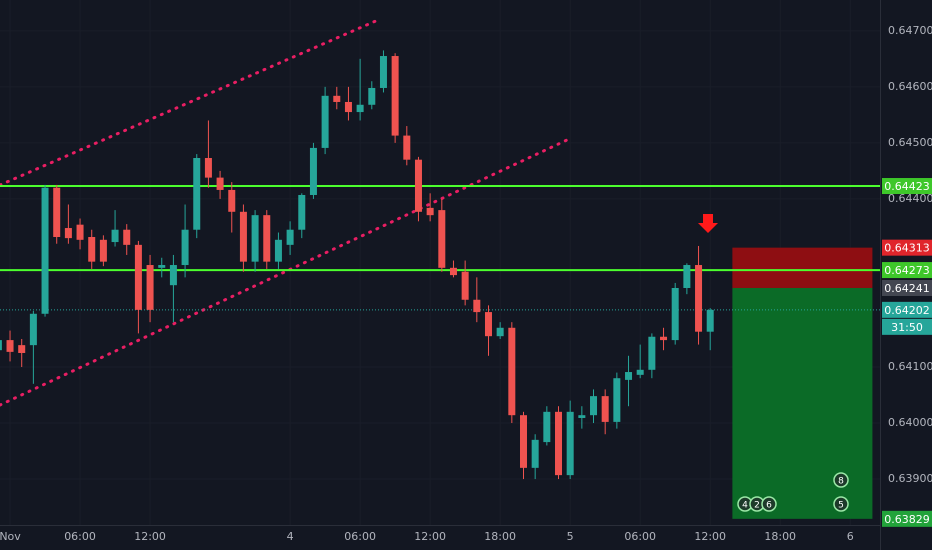 This screenshot has height=550, width=932. What do you see at coordinates (802, 267) in the screenshot?
I see `stop-zone` at bounding box center [802, 267].